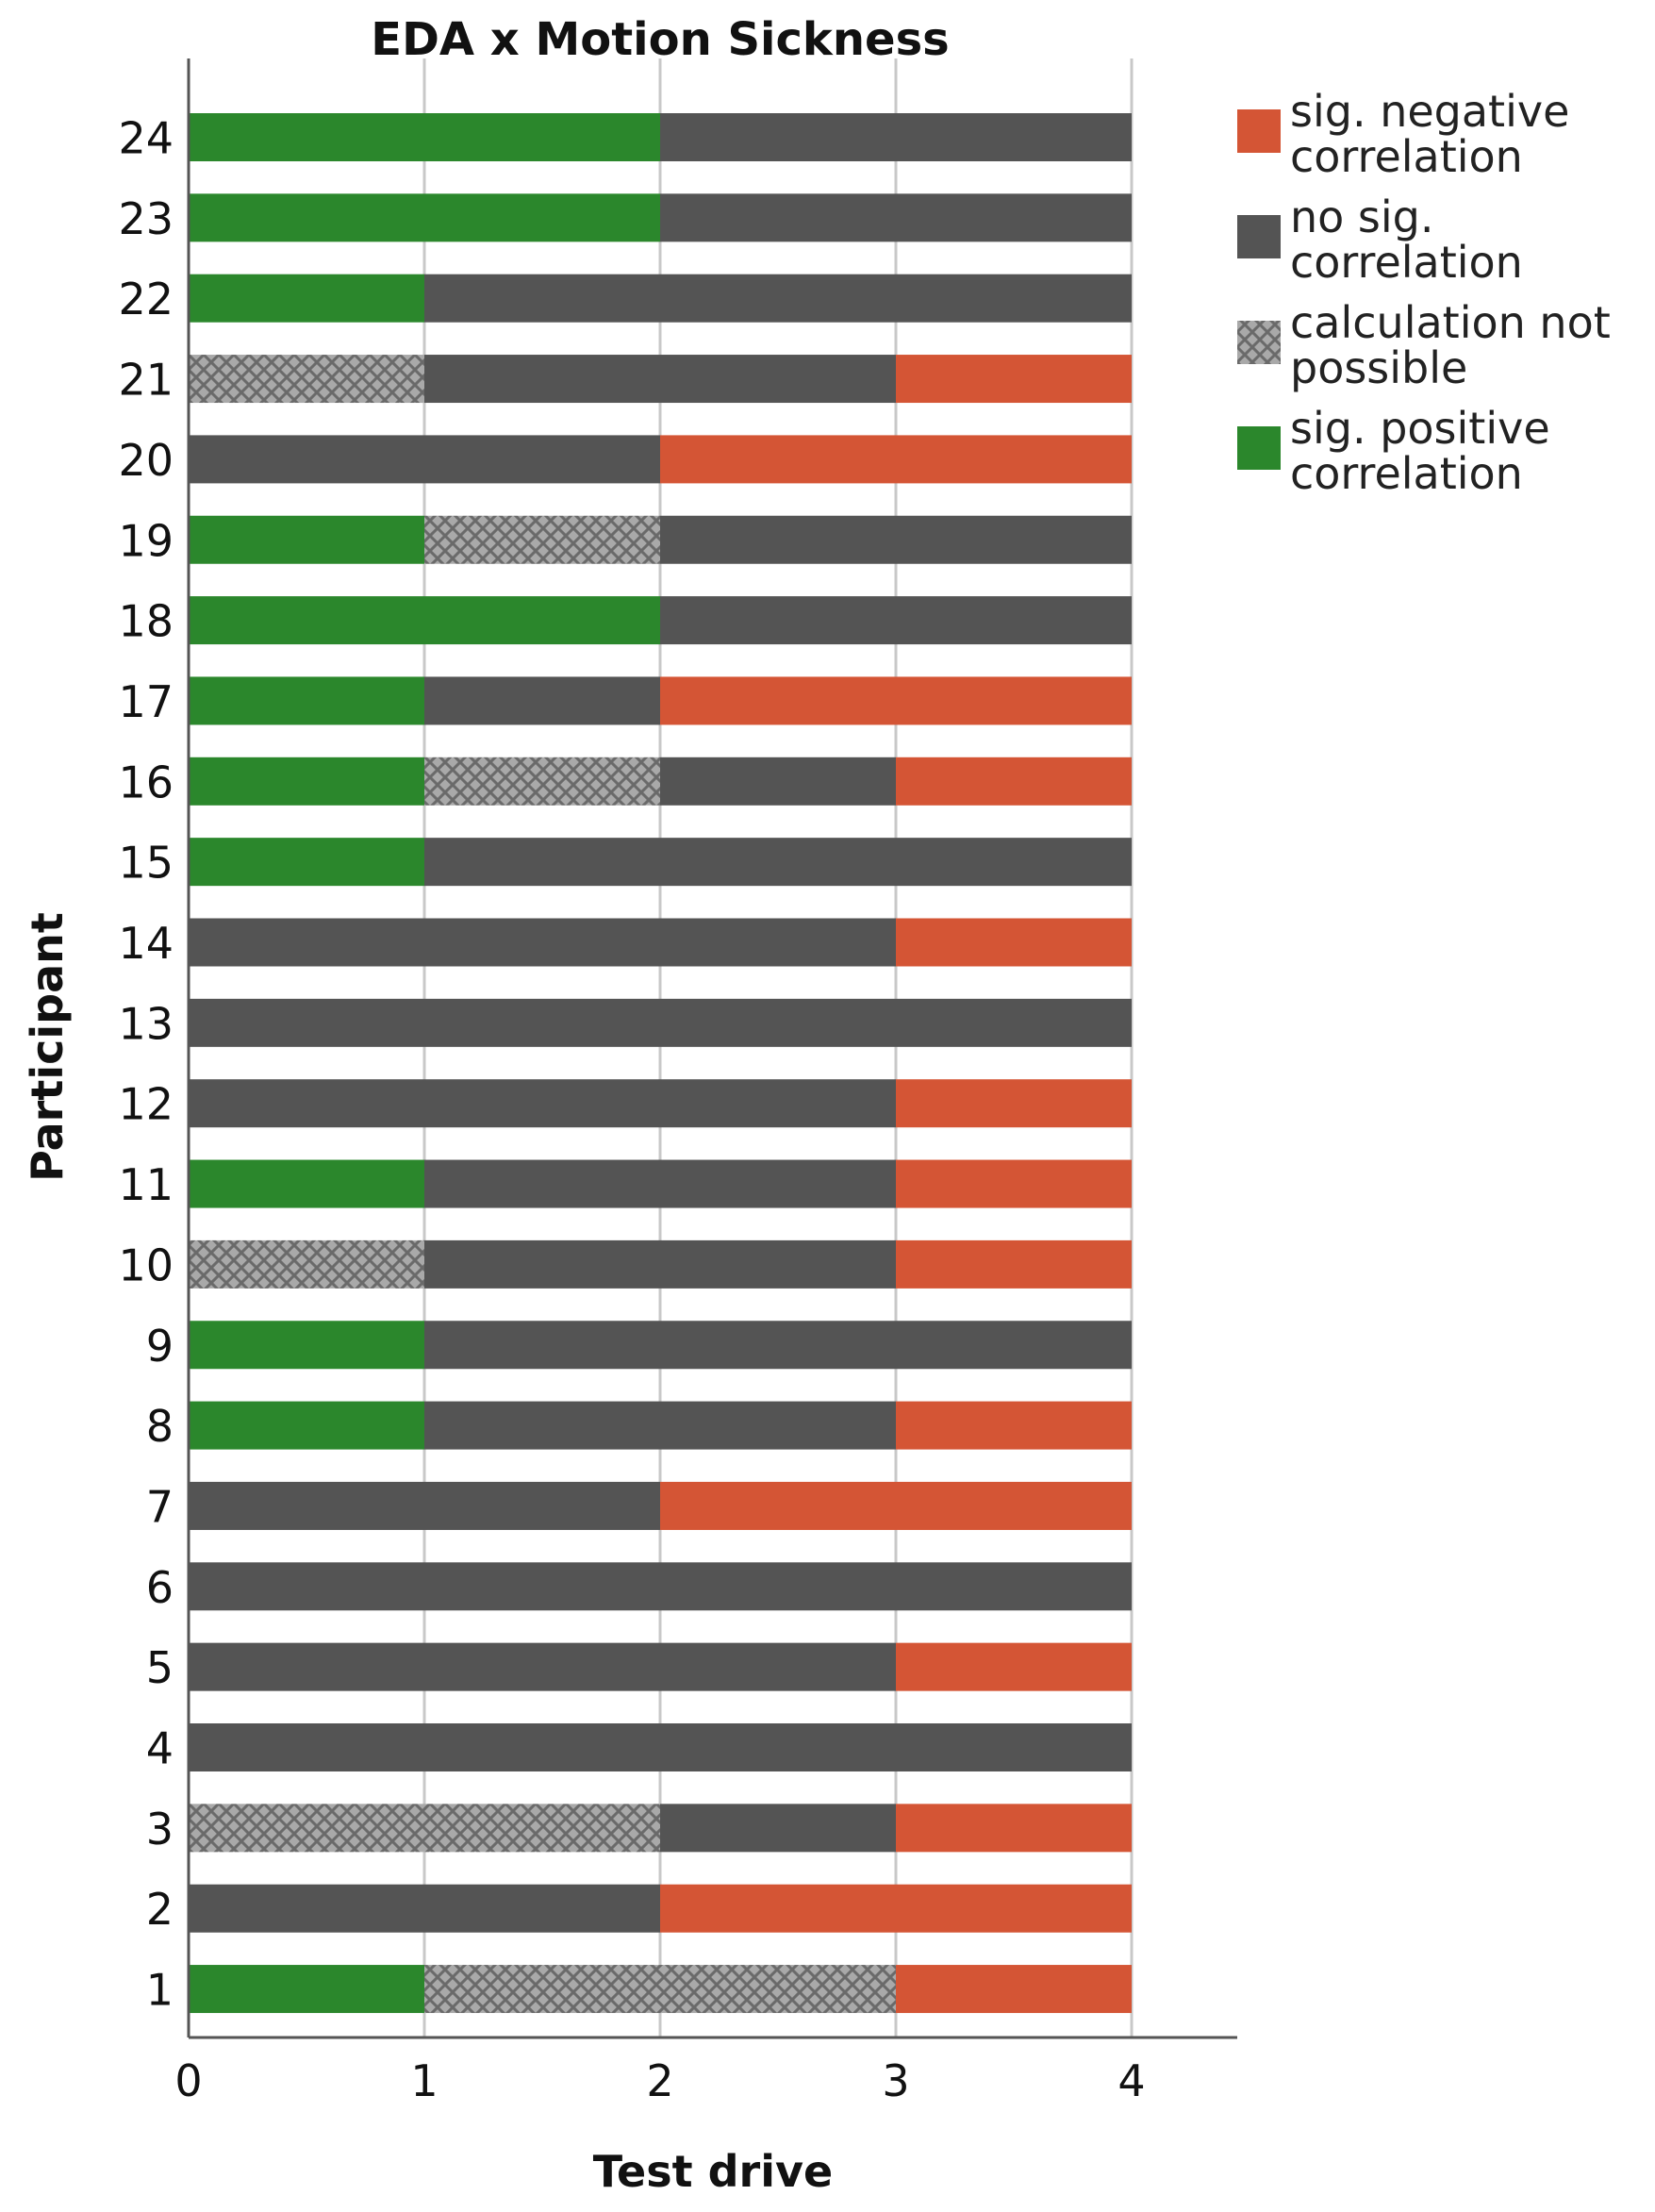 Image resolution: width=1655 pixels, height=2212 pixels. I want to click on y-tick-label: 3, so click(160, 1829).